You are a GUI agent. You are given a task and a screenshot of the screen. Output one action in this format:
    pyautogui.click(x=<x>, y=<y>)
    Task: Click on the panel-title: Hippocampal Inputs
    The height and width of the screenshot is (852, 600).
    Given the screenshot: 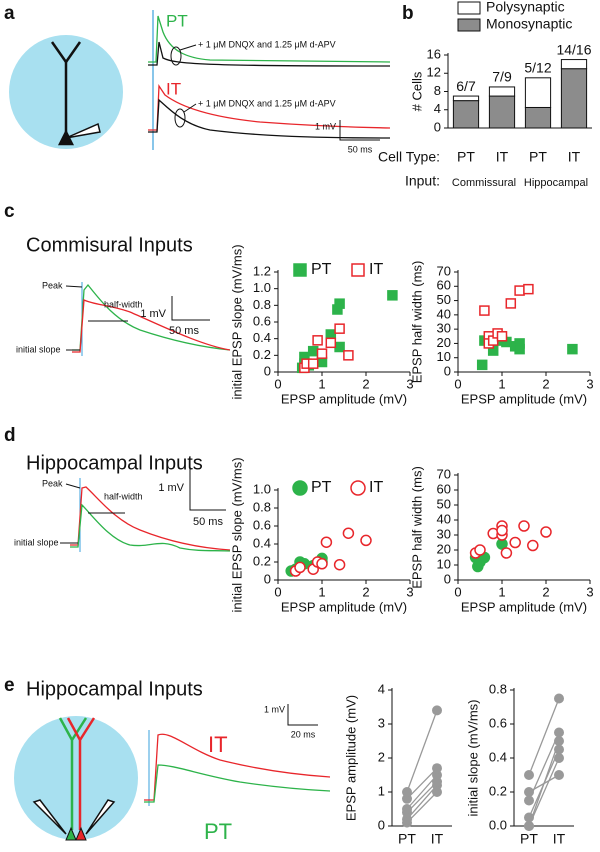 What is the action you would take?
    pyautogui.click(x=114, y=689)
    